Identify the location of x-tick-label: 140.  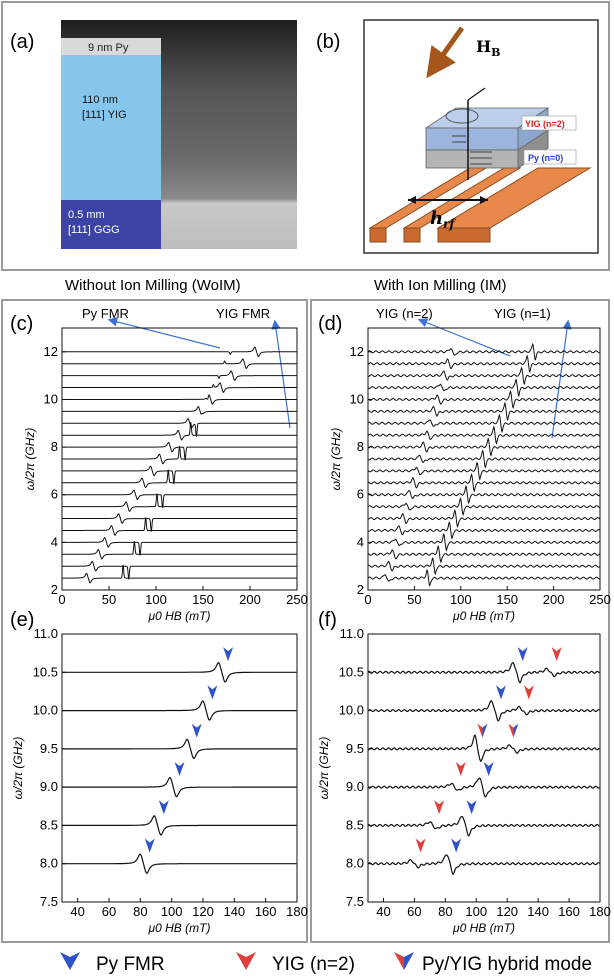
(538, 911).